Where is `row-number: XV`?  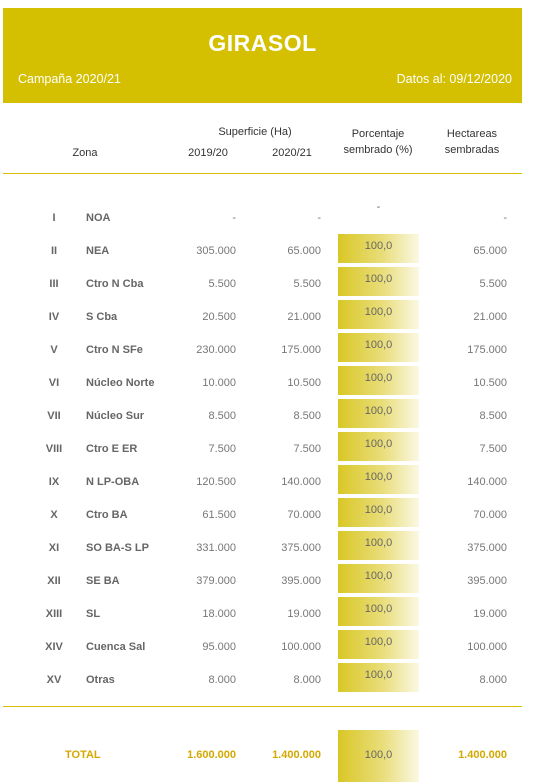
row-number: XV is located at coordinates (54, 680).